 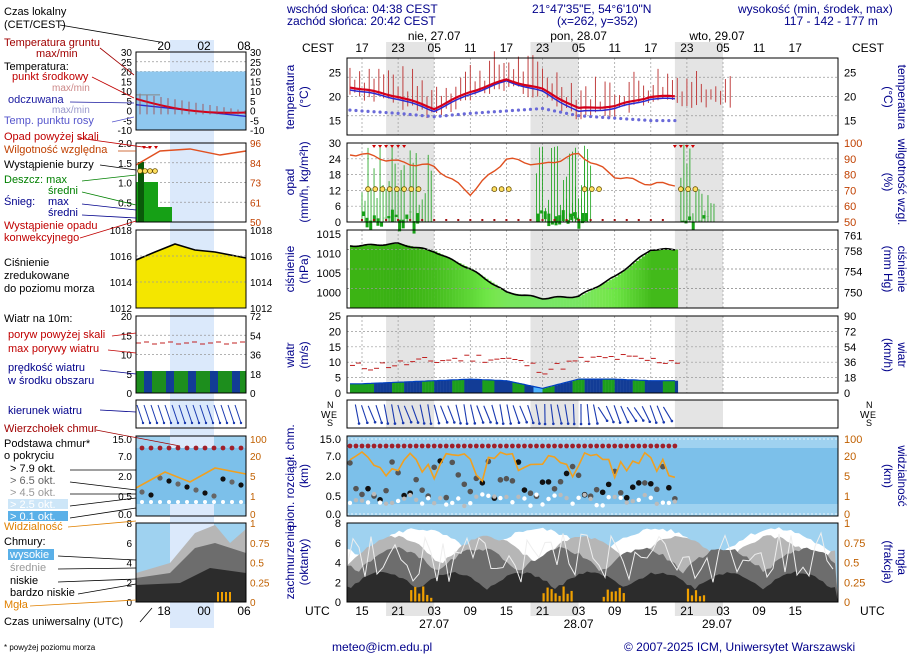 I want to click on wind-dir-arrowhead, so click(x=533, y=423).